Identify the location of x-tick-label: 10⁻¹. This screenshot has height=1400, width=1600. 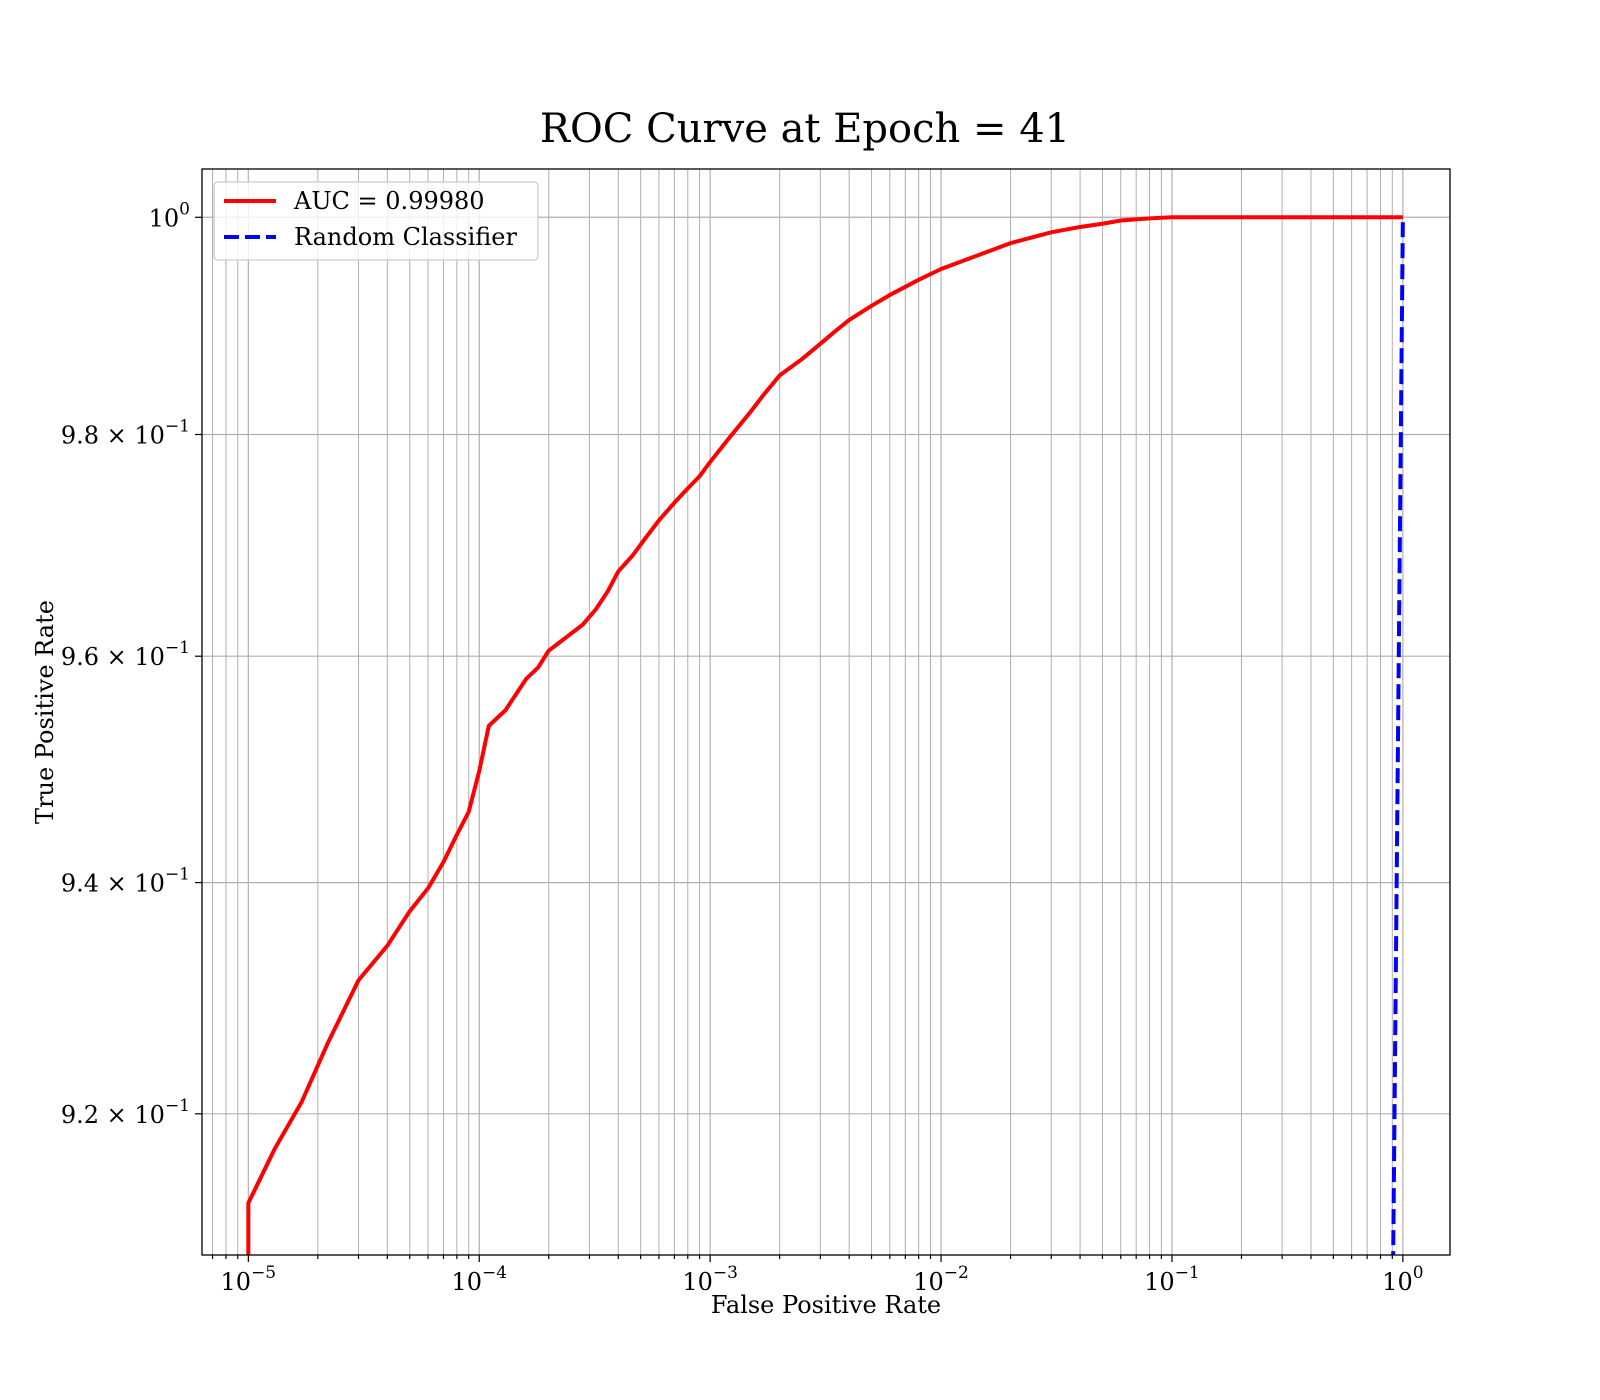
(1172, 1279).